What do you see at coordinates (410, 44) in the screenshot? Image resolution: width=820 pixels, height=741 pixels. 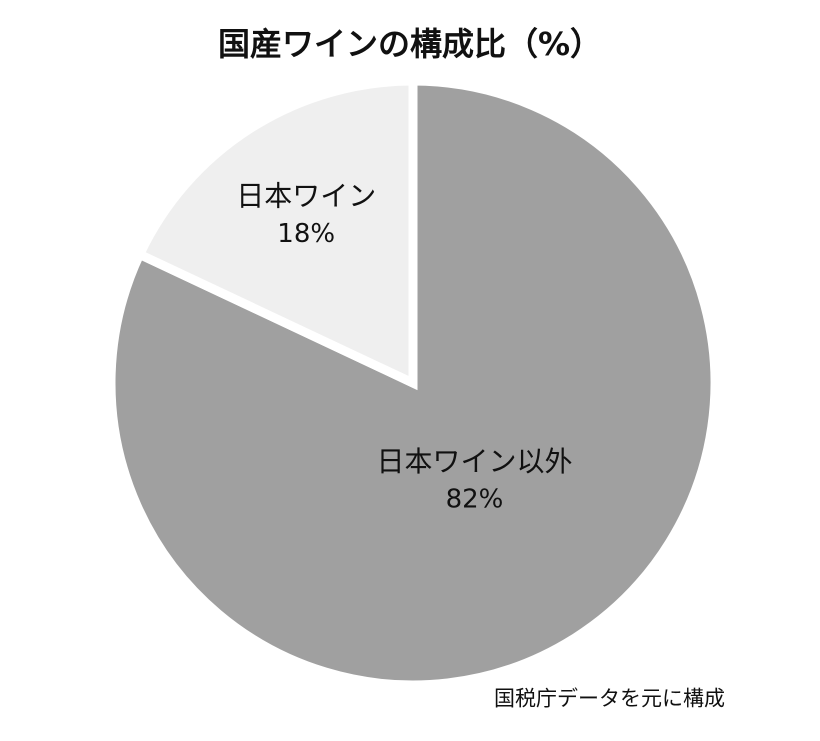 I see `chart-title: 国産ワインの構成比（%）` at bounding box center [410, 44].